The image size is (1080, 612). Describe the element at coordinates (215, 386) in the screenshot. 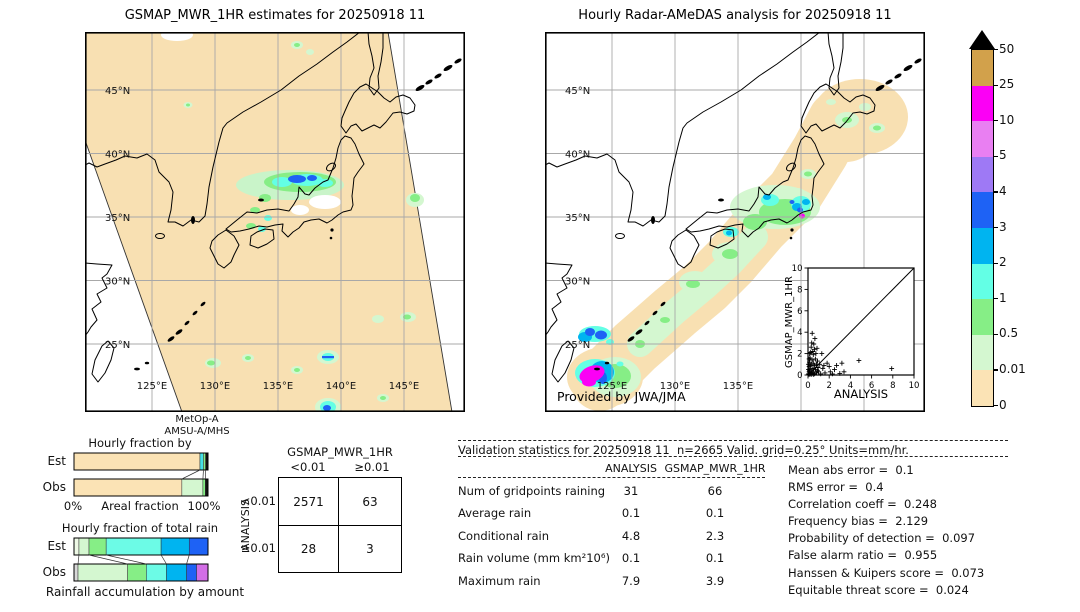

I see `lon-label: 130°E` at that location.